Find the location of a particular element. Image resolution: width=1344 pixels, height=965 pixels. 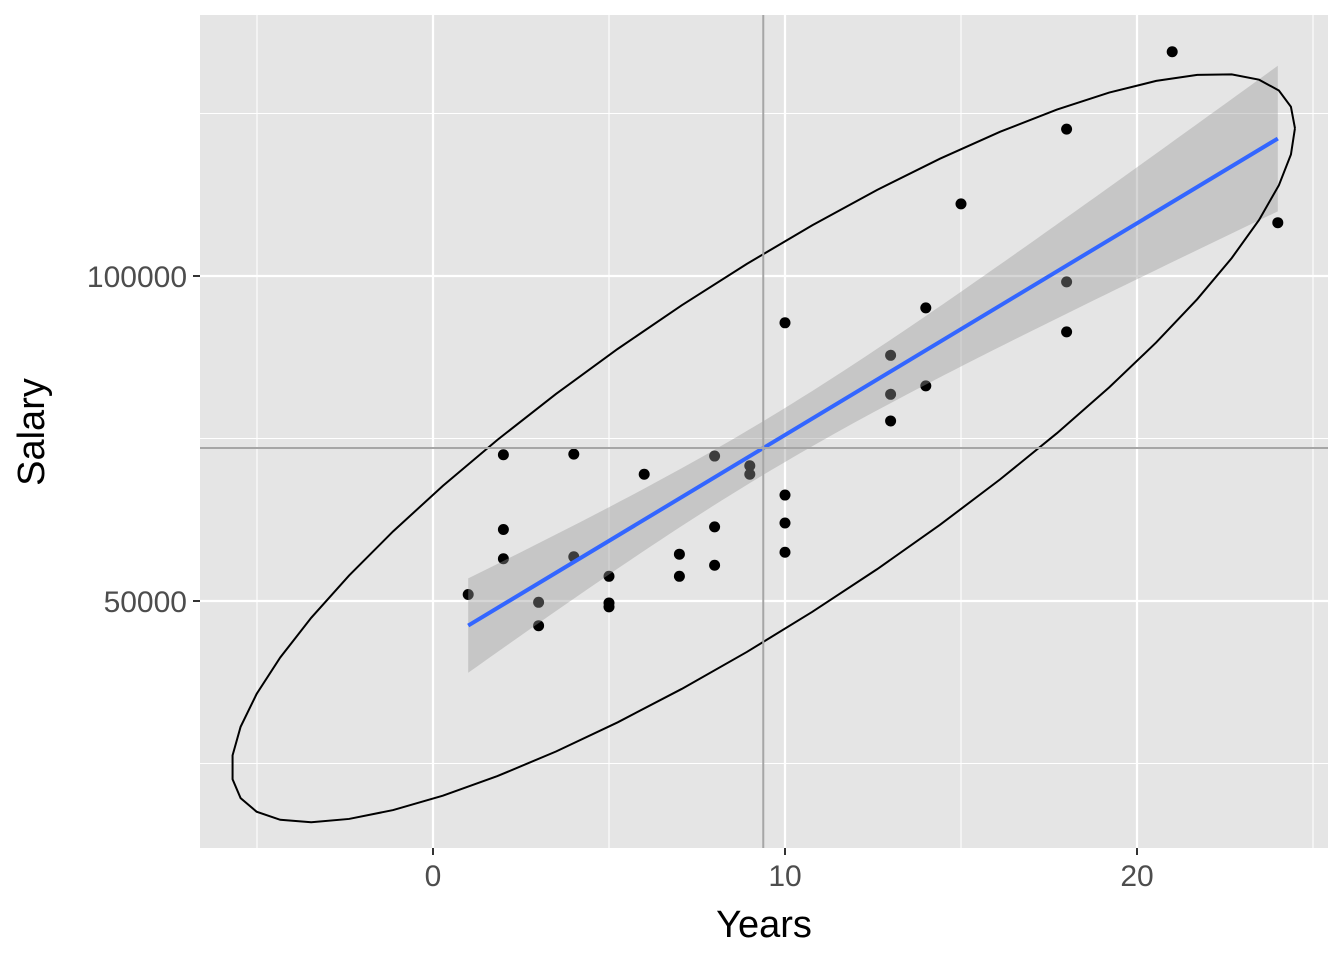

y-tick-label: 100000 is located at coordinates (137, 277).